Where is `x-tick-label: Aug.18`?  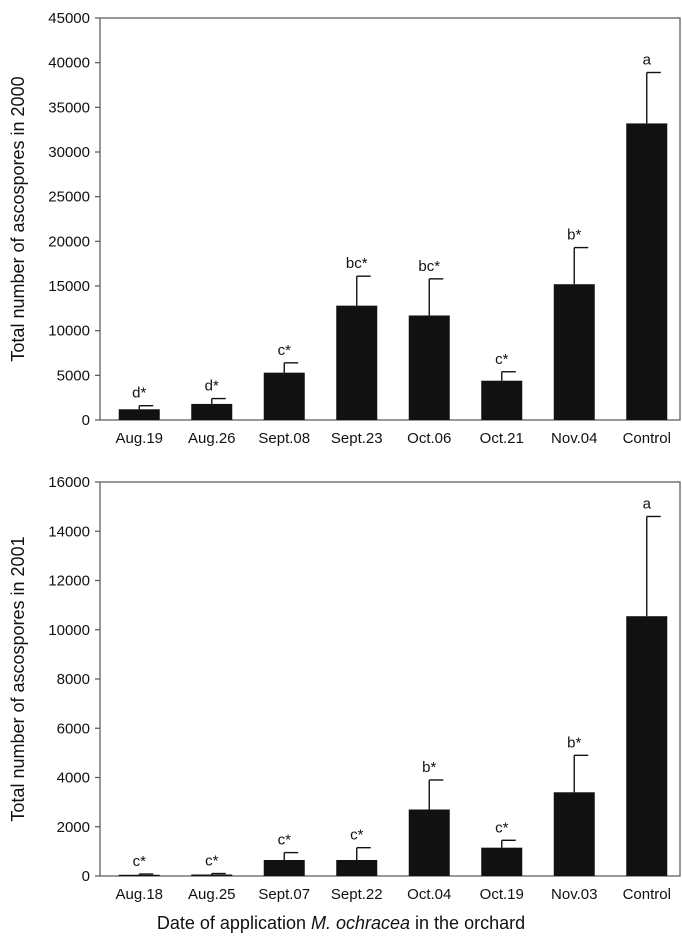 x-tick-label: Aug.18 is located at coordinates (139, 894).